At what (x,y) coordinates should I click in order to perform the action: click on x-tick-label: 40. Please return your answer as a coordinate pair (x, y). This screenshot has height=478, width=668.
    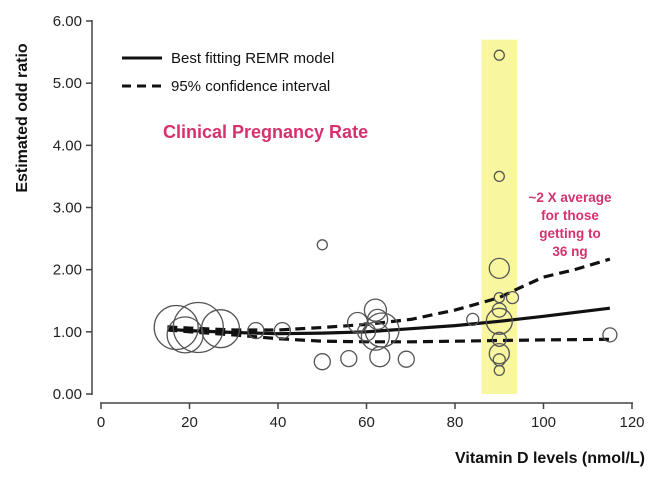
    Looking at the image, I should click on (278, 422).